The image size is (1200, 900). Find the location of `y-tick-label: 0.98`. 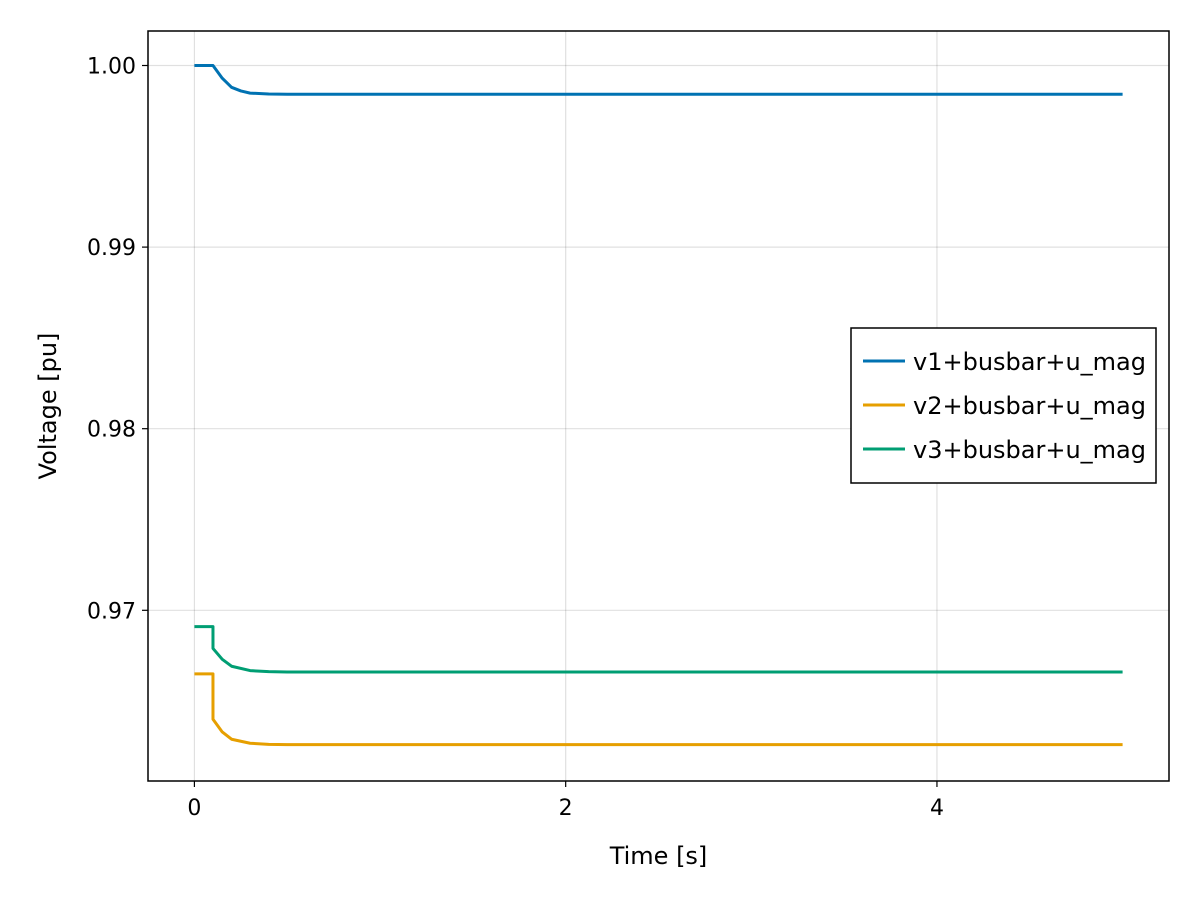

y-tick-label: 0.98 is located at coordinates (111, 430).